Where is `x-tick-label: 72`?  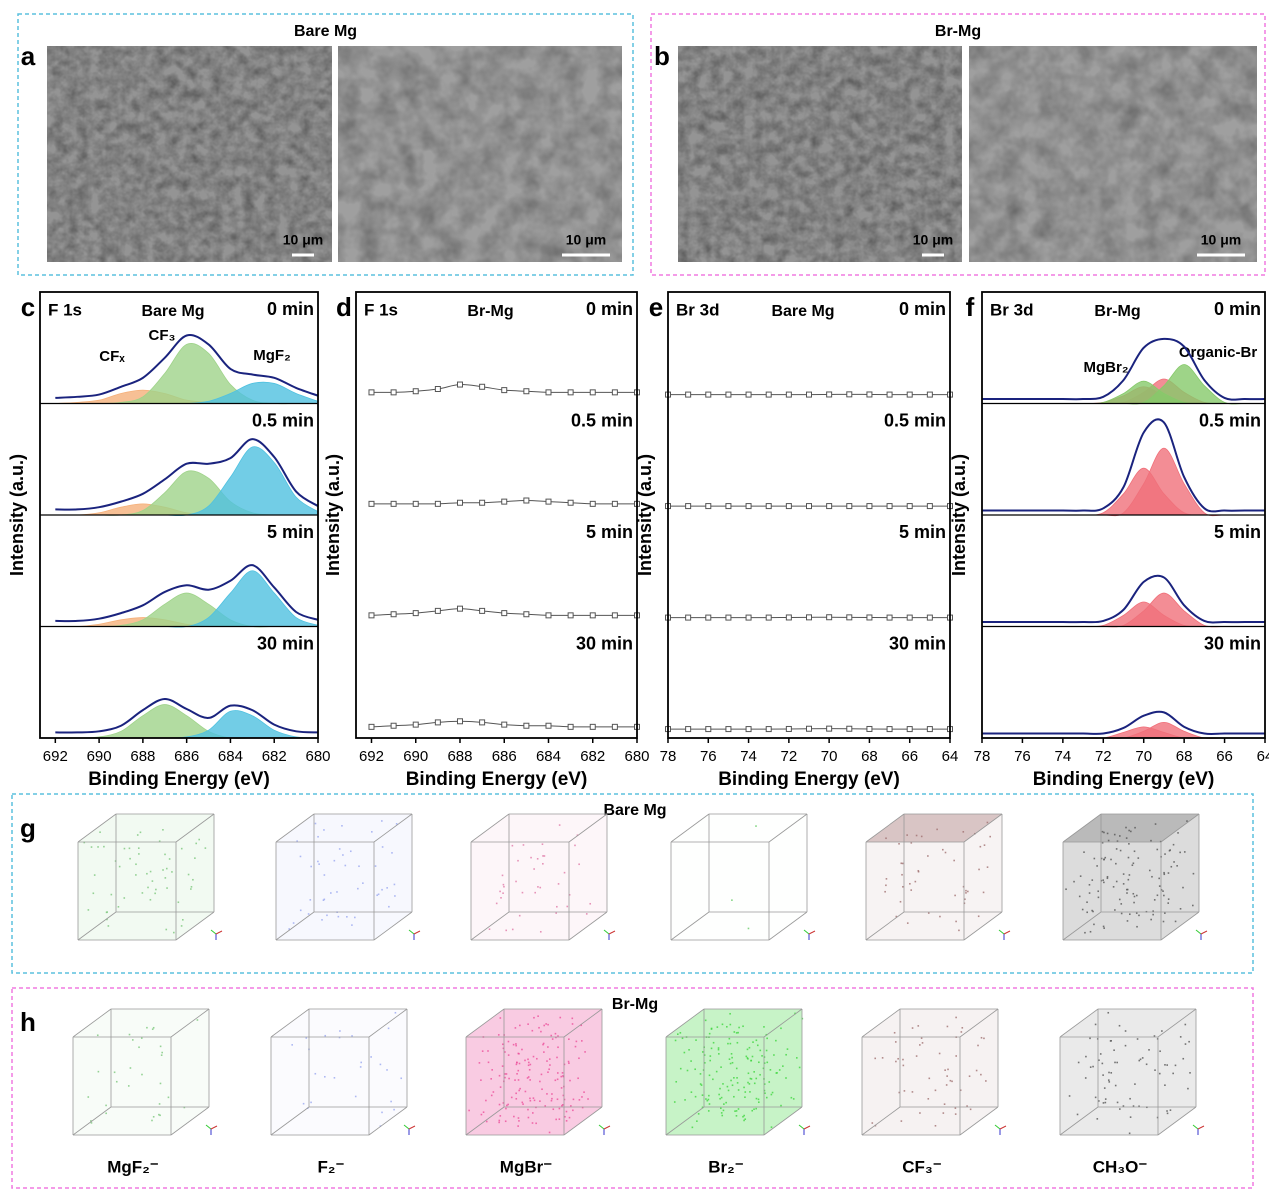 x-tick-label: 72 is located at coordinates (1103, 756).